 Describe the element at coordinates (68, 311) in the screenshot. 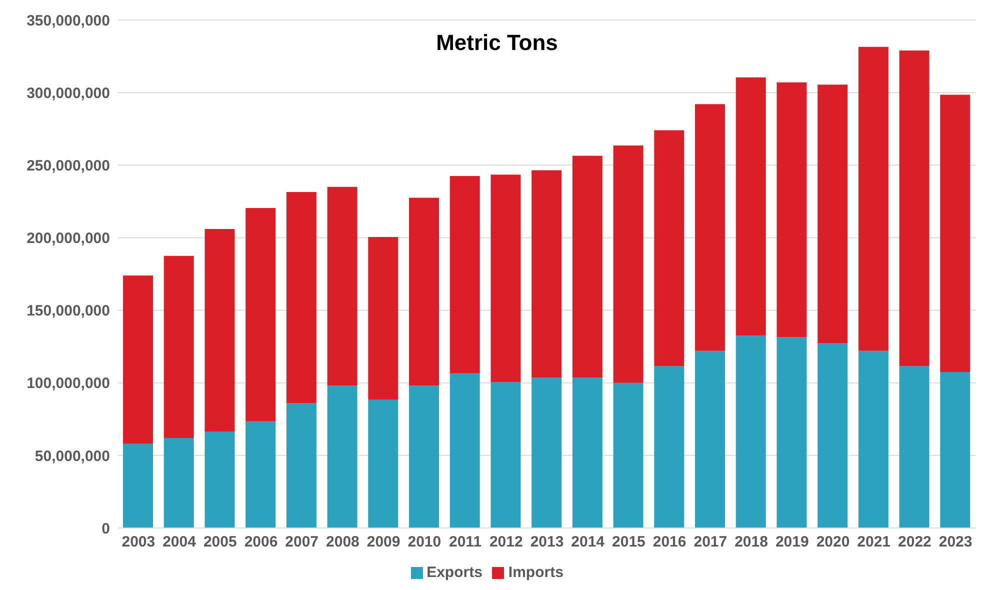

I see `y-tick-label: 150,000,000` at that location.